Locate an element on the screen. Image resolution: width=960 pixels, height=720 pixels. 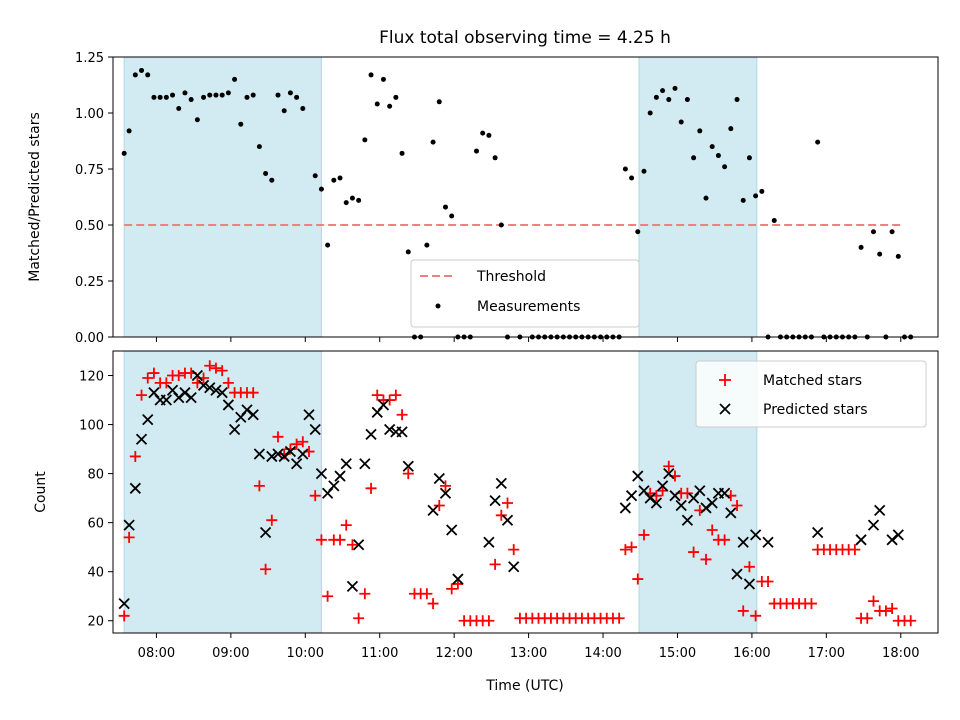
ratio-y-axis-label: Matched/Predicted stars is located at coordinates (35, 197).